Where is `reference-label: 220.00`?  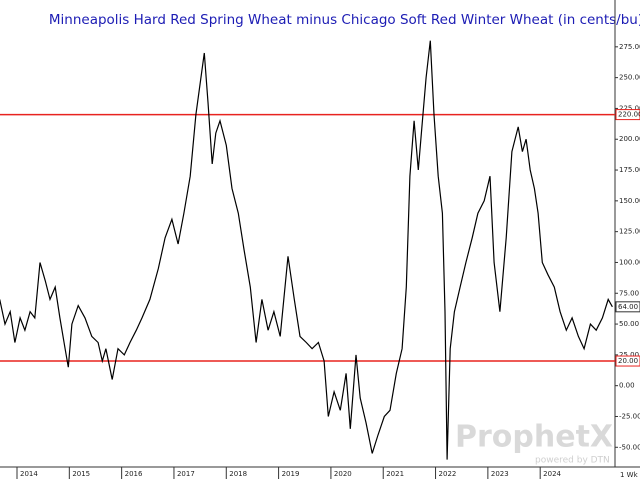
reference-label: 220.00 is located at coordinates (629, 115).